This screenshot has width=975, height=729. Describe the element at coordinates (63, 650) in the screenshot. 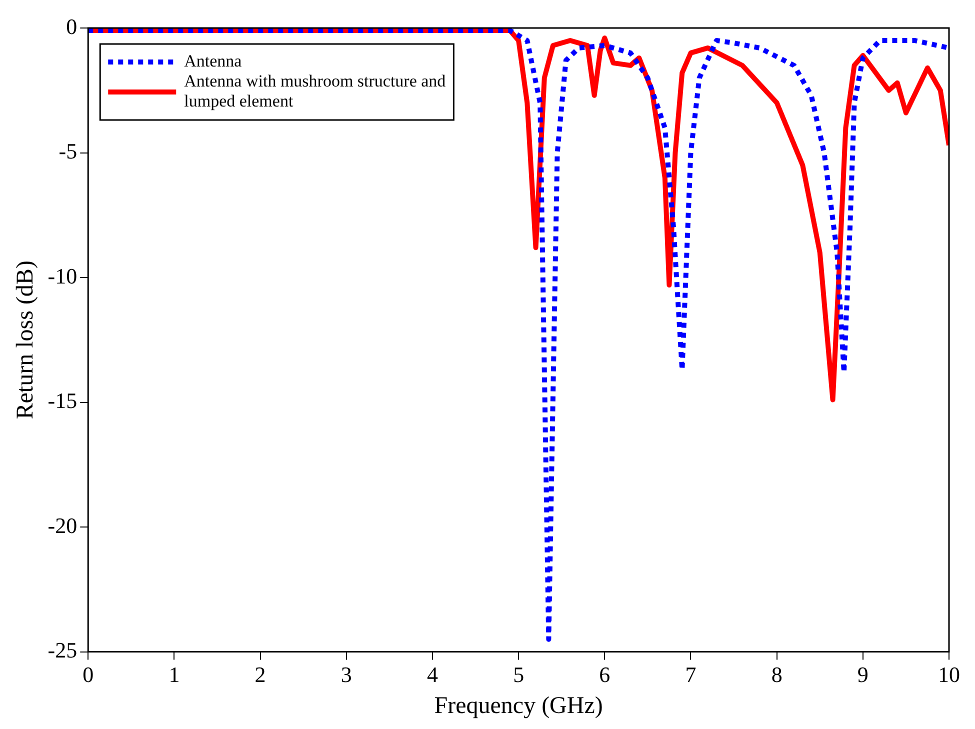

I see `y-tick-label: -25` at that location.